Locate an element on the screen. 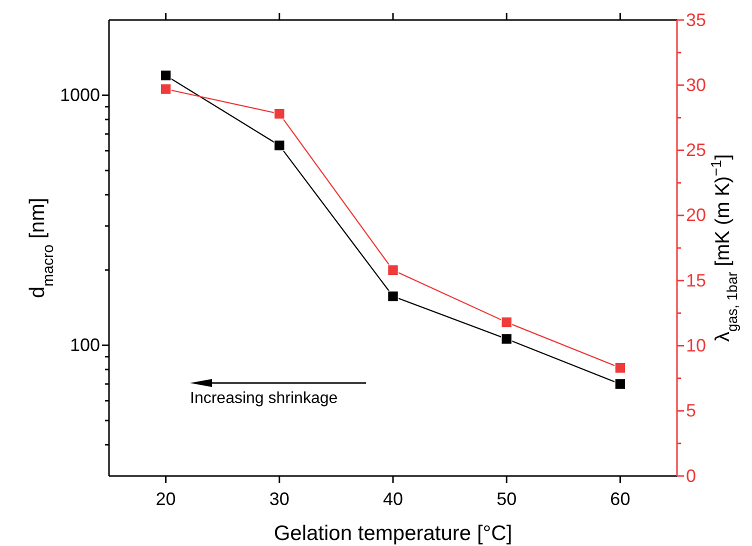 The width and height of the screenshot is (752, 546). x-axis-title: Gelation temperature [°C] is located at coordinates (393, 533).